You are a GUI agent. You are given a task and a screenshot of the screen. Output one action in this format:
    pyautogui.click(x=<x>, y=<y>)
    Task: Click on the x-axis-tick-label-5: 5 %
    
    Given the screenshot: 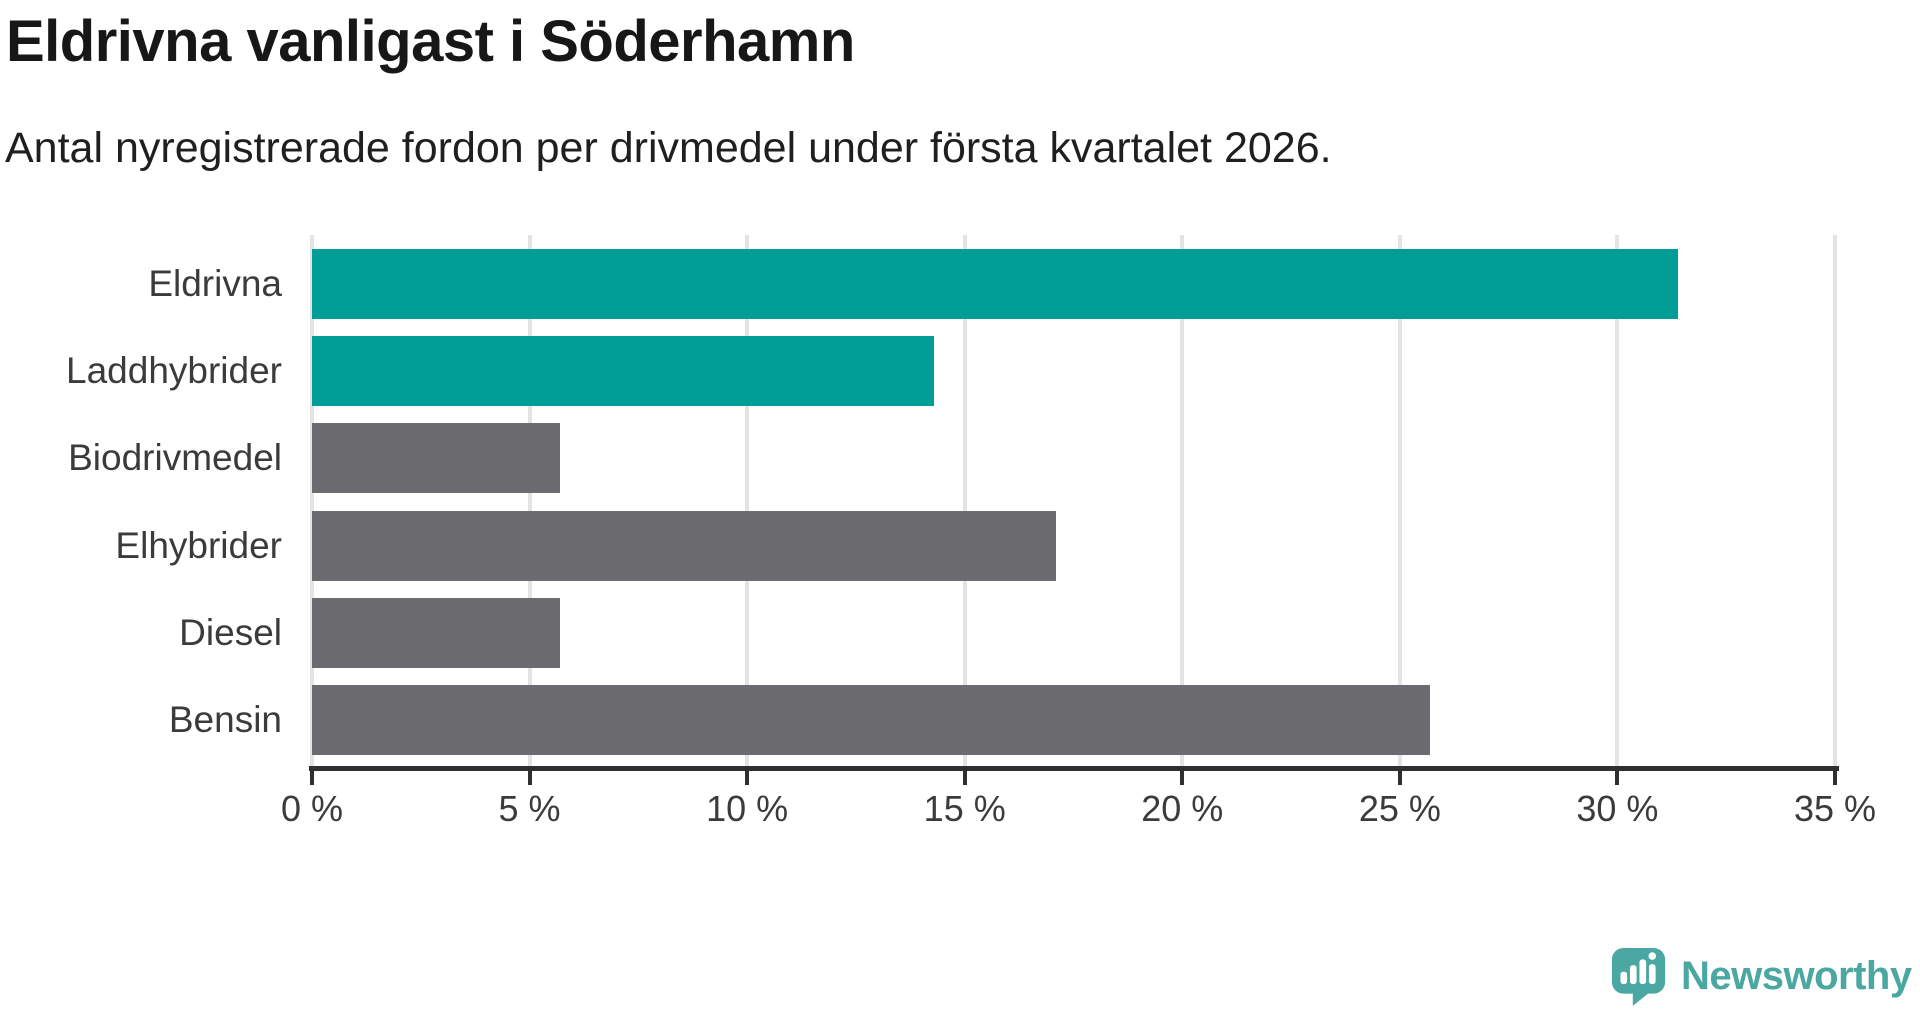 What is the action you would take?
    pyautogui.click(x=529, y=808)
    